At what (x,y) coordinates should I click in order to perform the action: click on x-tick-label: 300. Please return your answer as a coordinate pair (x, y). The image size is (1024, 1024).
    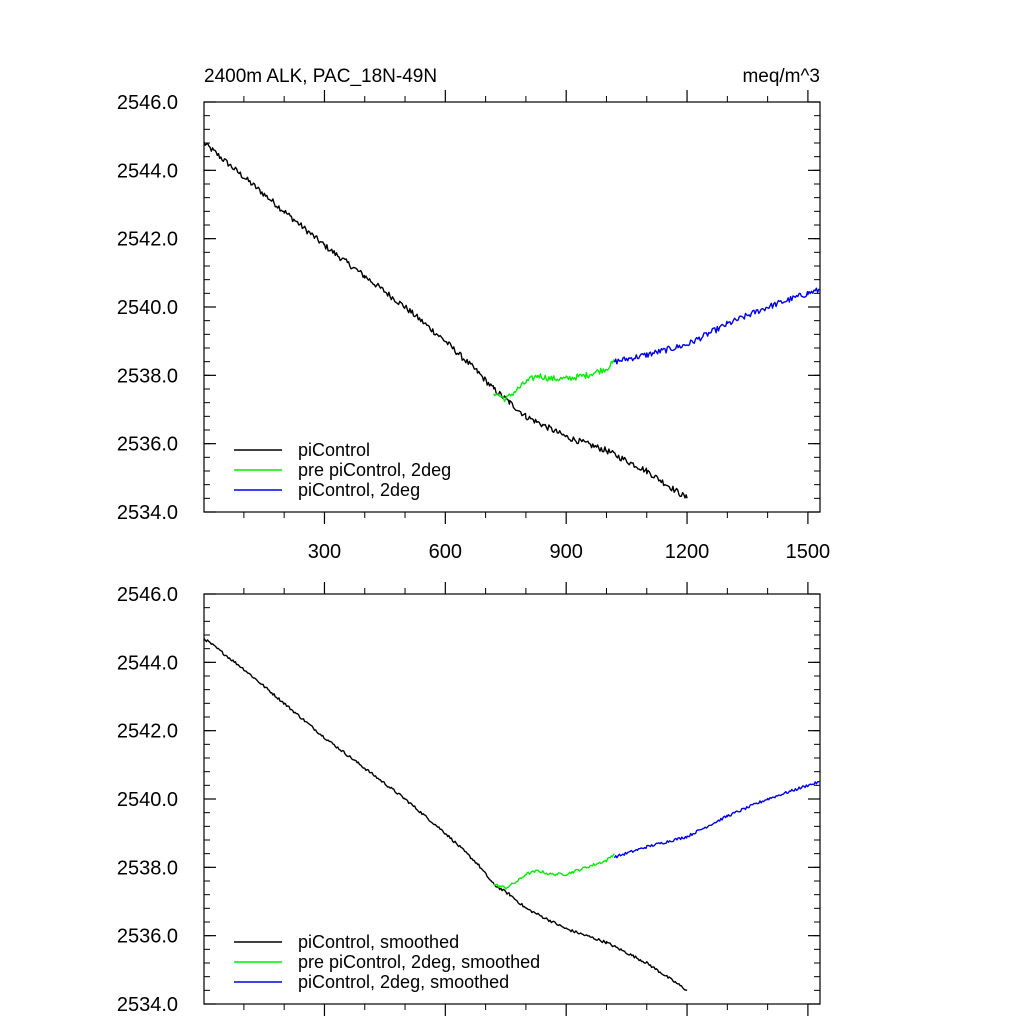
    Looking at the image, I should click on (324, 552).